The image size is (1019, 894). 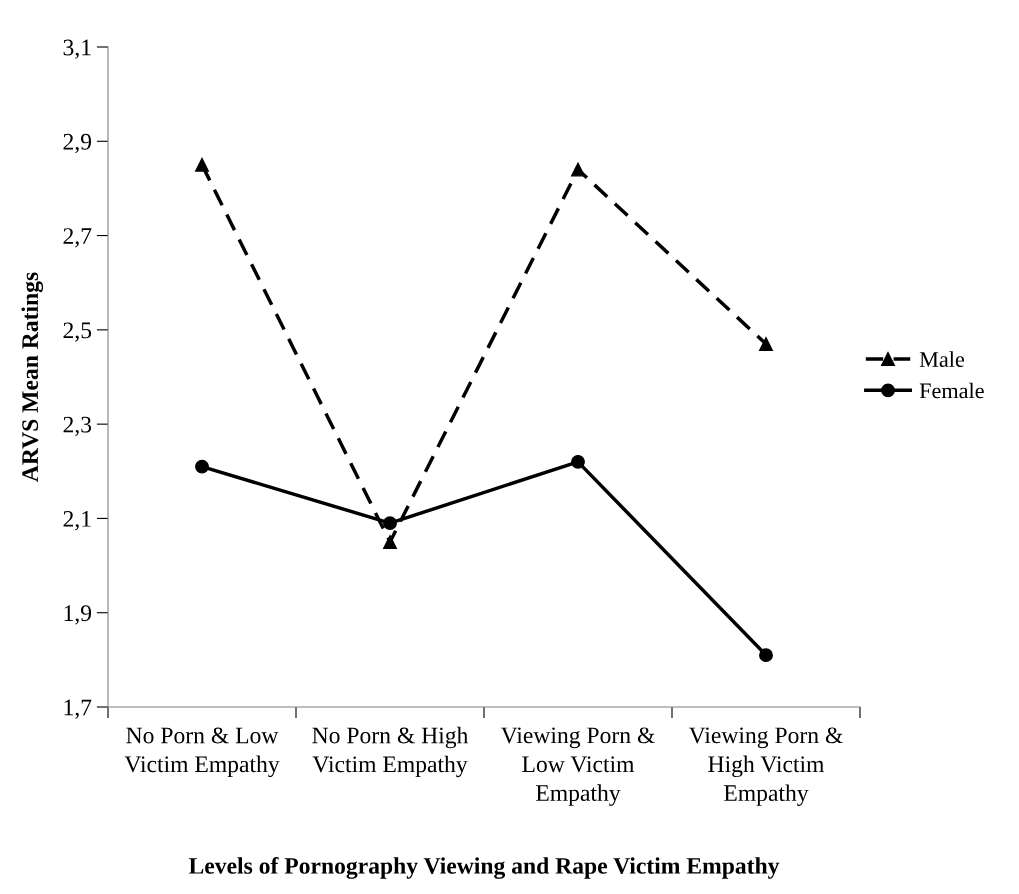 What do you see at coordinates (78, 615) in the screenshot?
I see `y-tick-label: 1,9` at bounding box center [78, 615].